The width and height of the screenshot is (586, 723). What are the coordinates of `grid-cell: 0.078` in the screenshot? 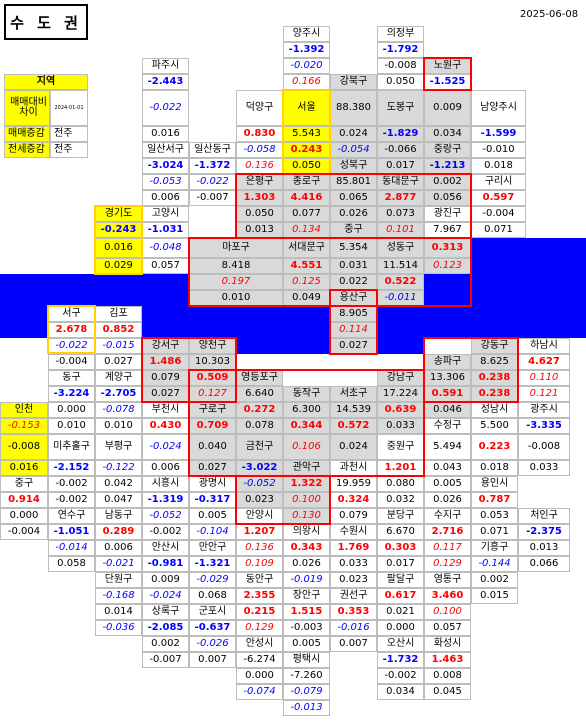 It's located at (259, 426).